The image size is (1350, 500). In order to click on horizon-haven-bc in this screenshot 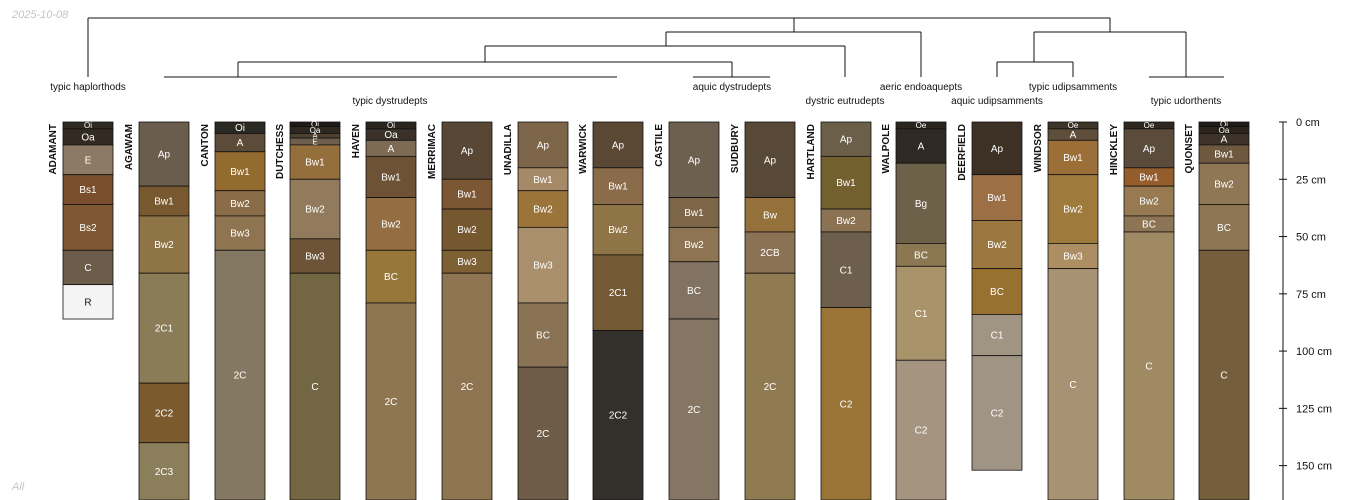, I will do `click(391, 276)`.